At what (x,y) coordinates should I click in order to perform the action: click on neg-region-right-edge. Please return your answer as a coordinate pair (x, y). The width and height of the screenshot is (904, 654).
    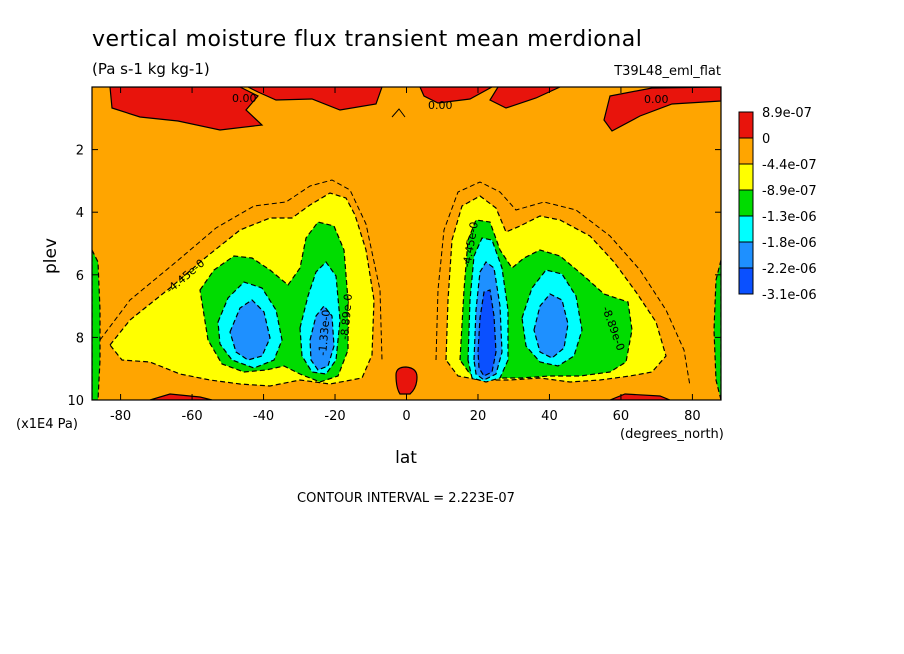
    Looking at the image, I should click on (717, 329).